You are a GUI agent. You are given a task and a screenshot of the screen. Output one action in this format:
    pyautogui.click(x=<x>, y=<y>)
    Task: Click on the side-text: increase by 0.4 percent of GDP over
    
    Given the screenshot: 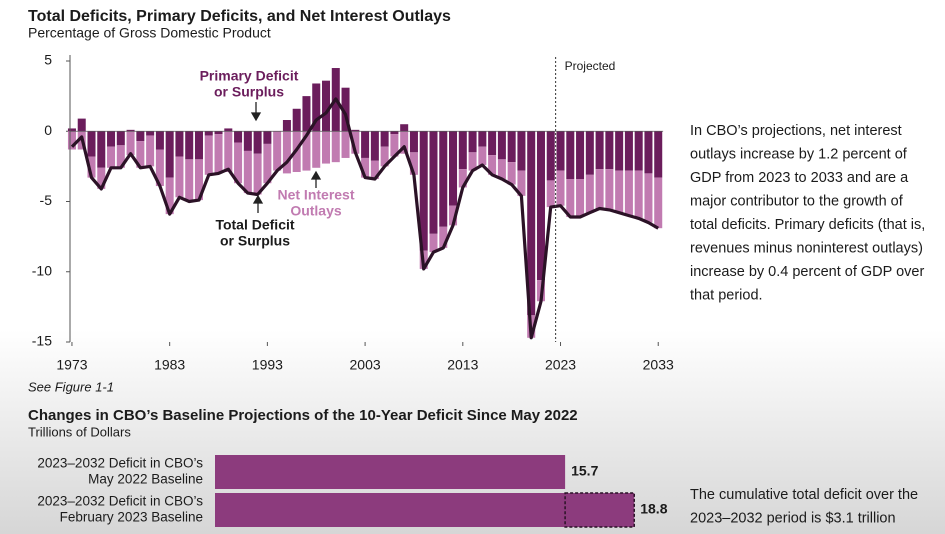 What is the action you would take?
    pyautogui.click(x=807, y=272)
    